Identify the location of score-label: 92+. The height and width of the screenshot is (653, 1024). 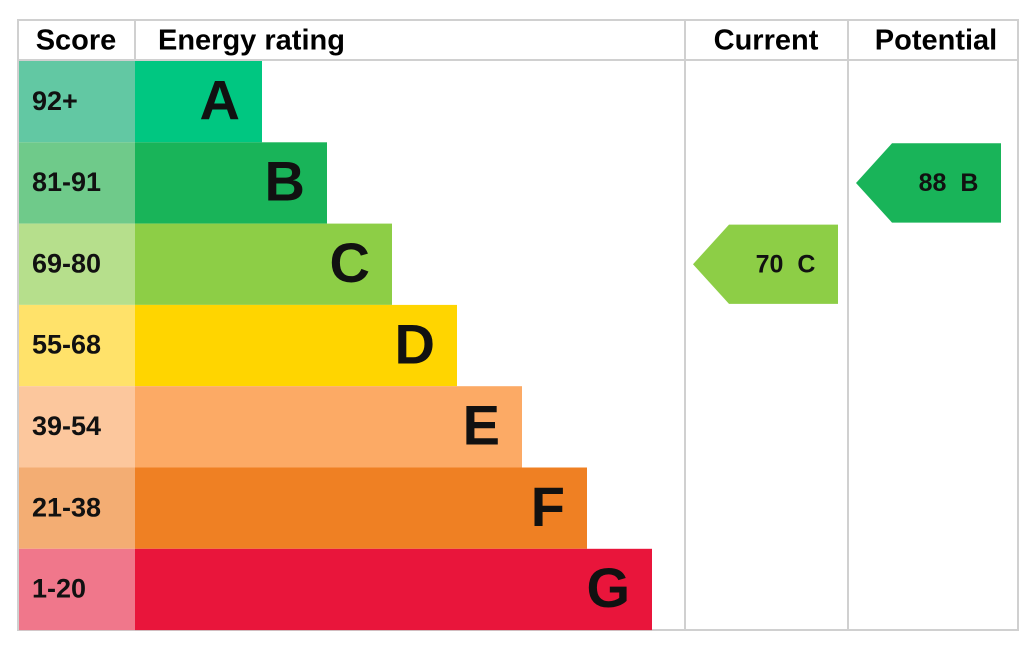
(55, 101).